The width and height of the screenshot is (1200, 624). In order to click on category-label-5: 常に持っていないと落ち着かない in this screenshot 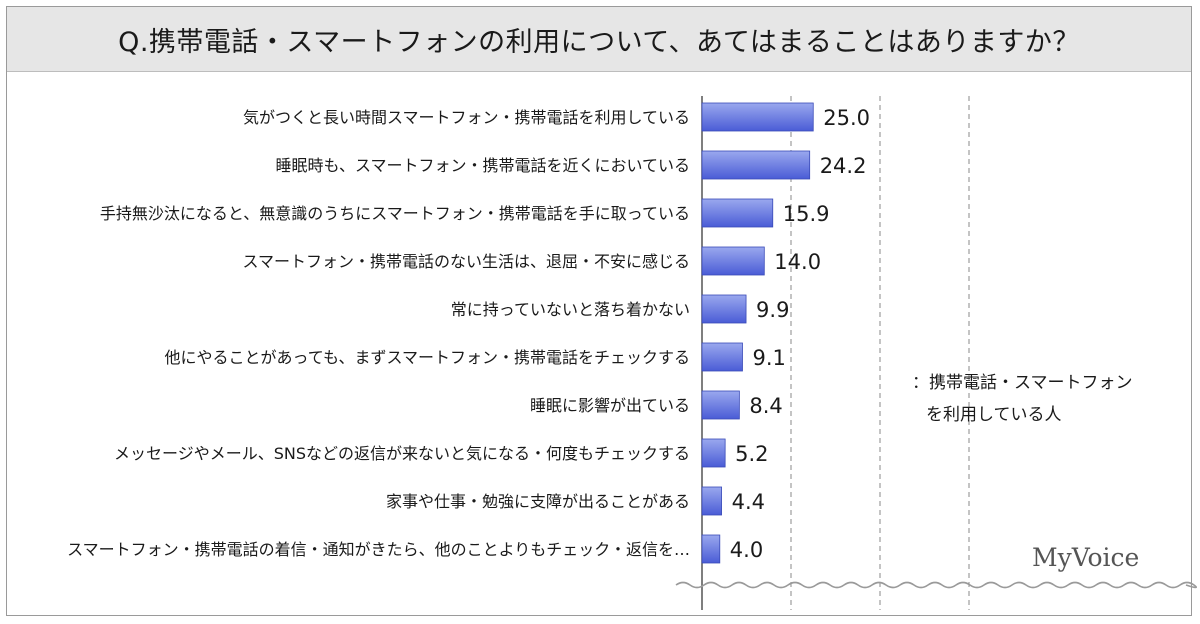, I will do `click(570, 309)`.